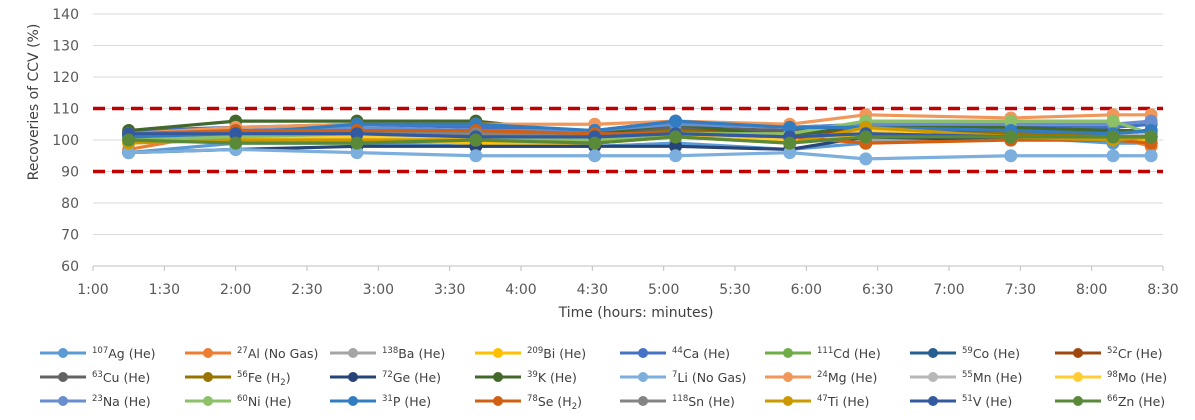 The width and height of the screenshot is (1195, 420). Describe the element at coordinates (235, 290) in the screenshot. I see `x-tick-label: 2:00` at that location.